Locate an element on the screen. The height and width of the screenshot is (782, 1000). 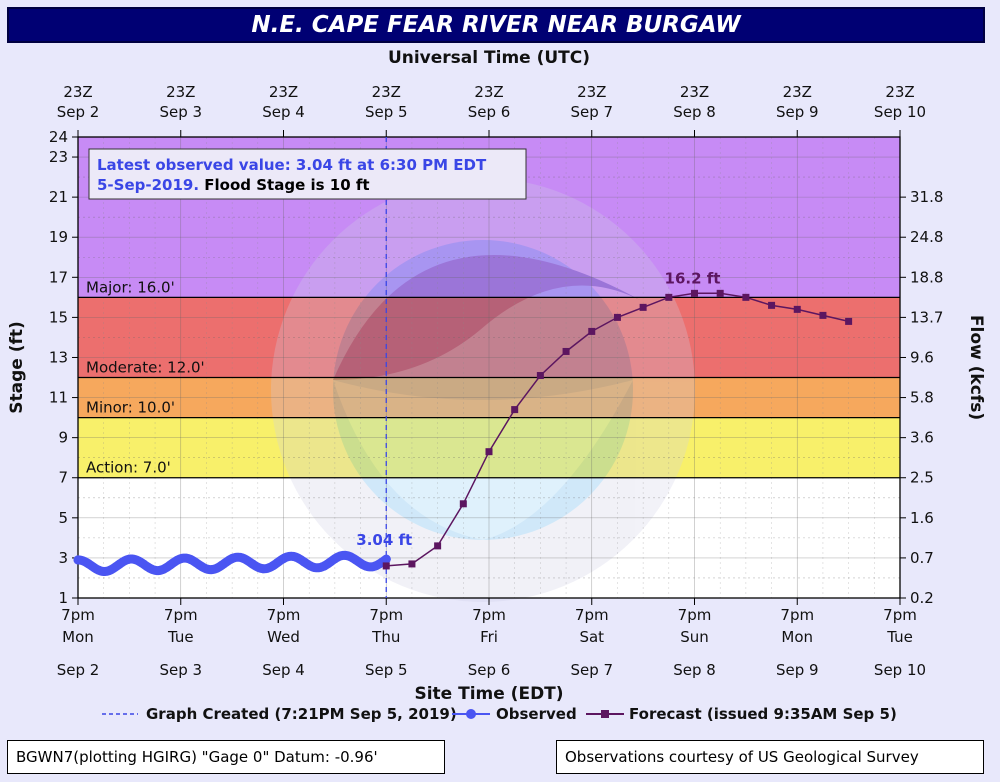
y-tick-label: 5 is located at coordinates (63, 518).